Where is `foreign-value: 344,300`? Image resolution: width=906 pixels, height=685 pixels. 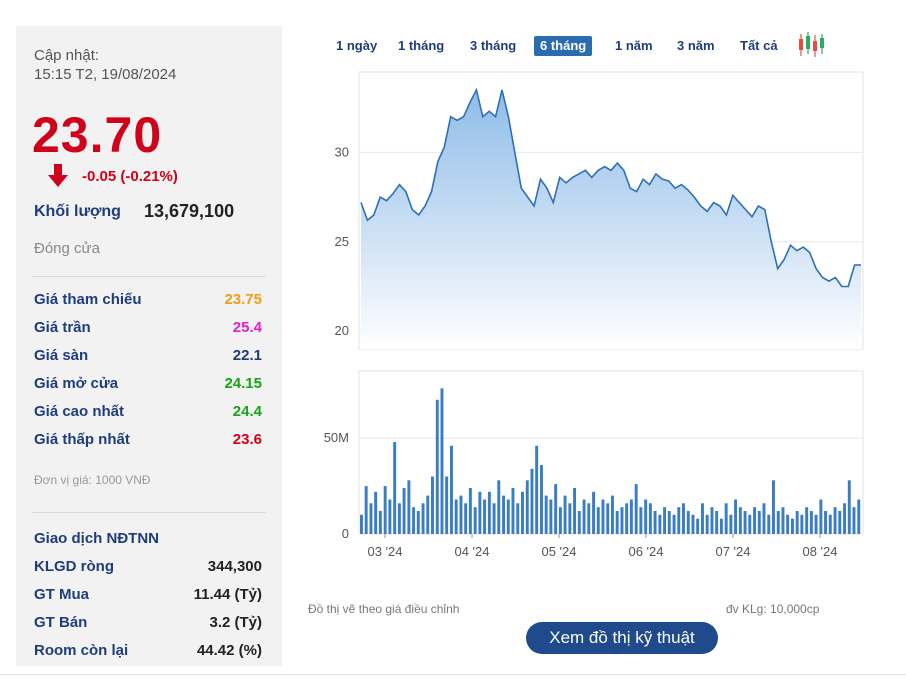 foreign-value: 344,300 is located at coordinates (234, 566).